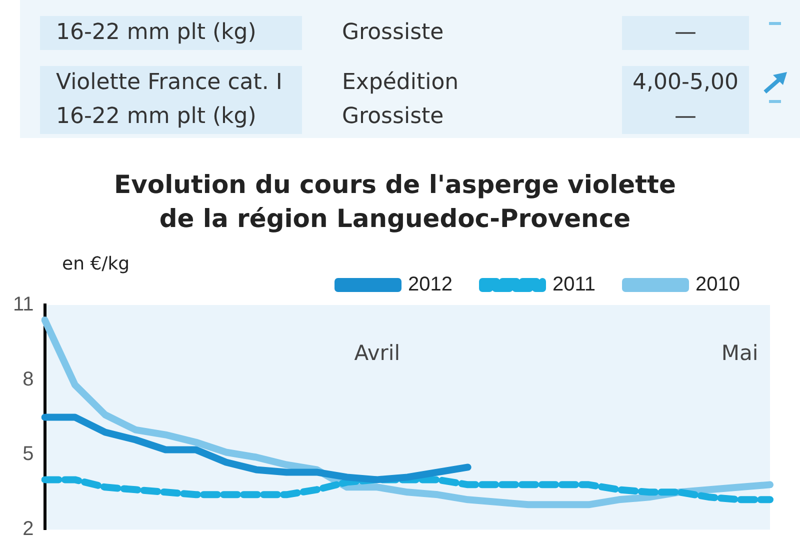 The height and width of the screenshot is (550, 800). I want to click on y-tick-label: 11, so click(23, 305).